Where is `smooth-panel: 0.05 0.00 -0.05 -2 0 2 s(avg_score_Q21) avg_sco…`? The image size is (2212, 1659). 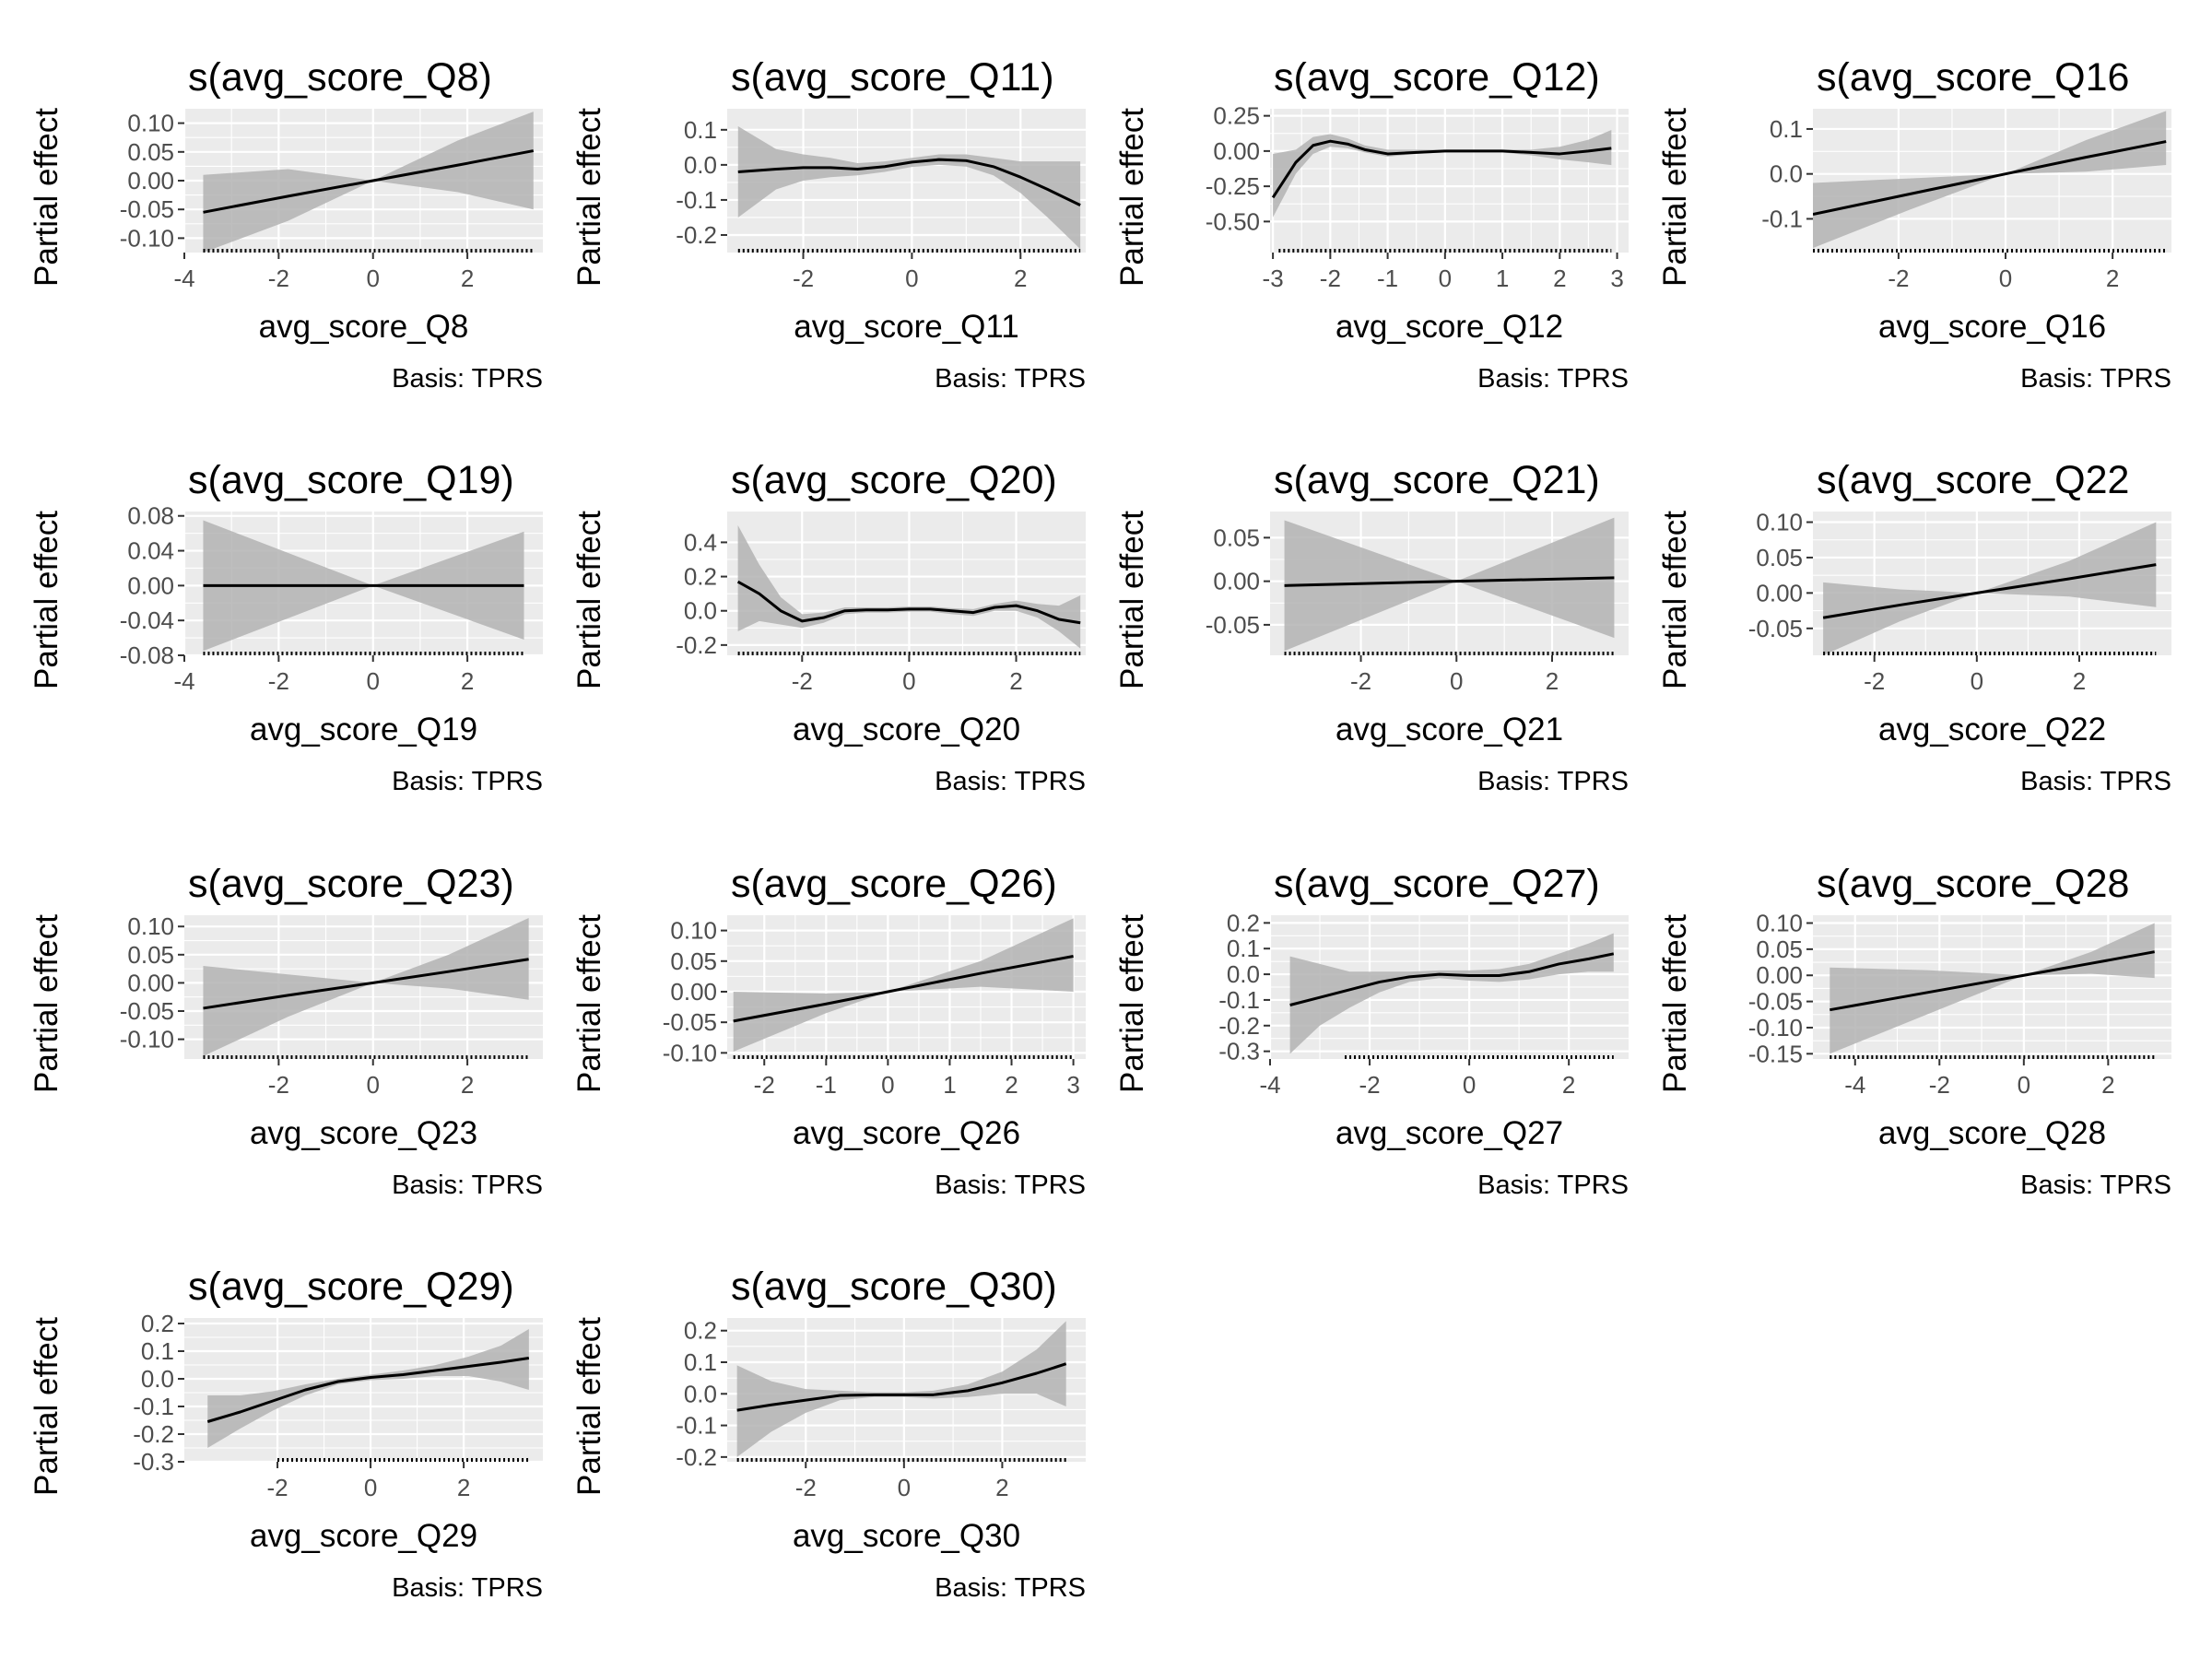
smooth-panel: 0.05 0.00 -0.05 -2 0 2 s(avg_score_Q21) avg_sco… is located at coordinates (1371, 627).